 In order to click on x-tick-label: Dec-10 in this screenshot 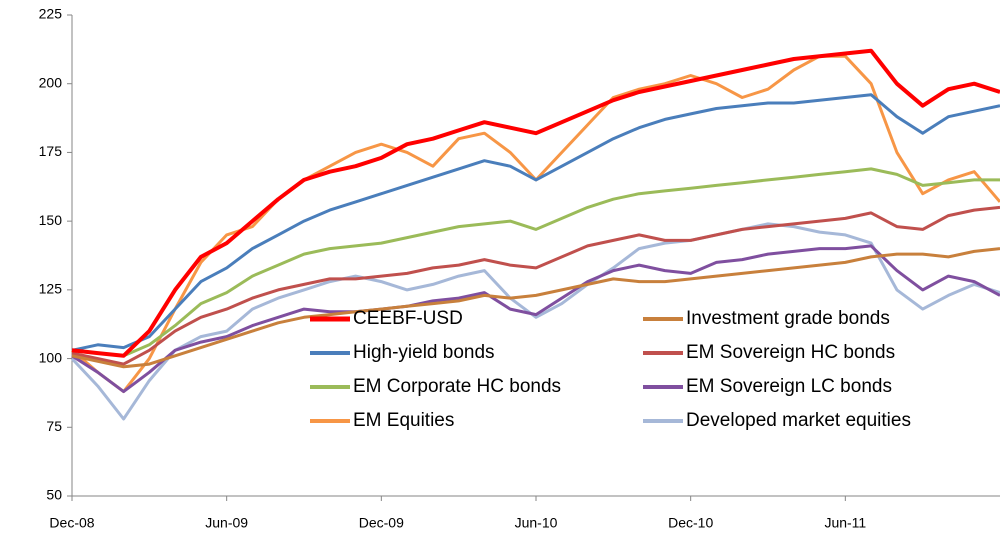, I will do `click(690, 523)`.